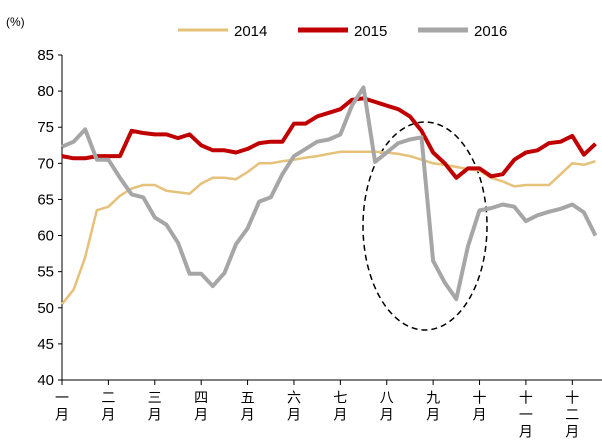 The height and width of the screenshot is (448, 602). I want to click on x-tick-label: 八月, so click(387, 407).